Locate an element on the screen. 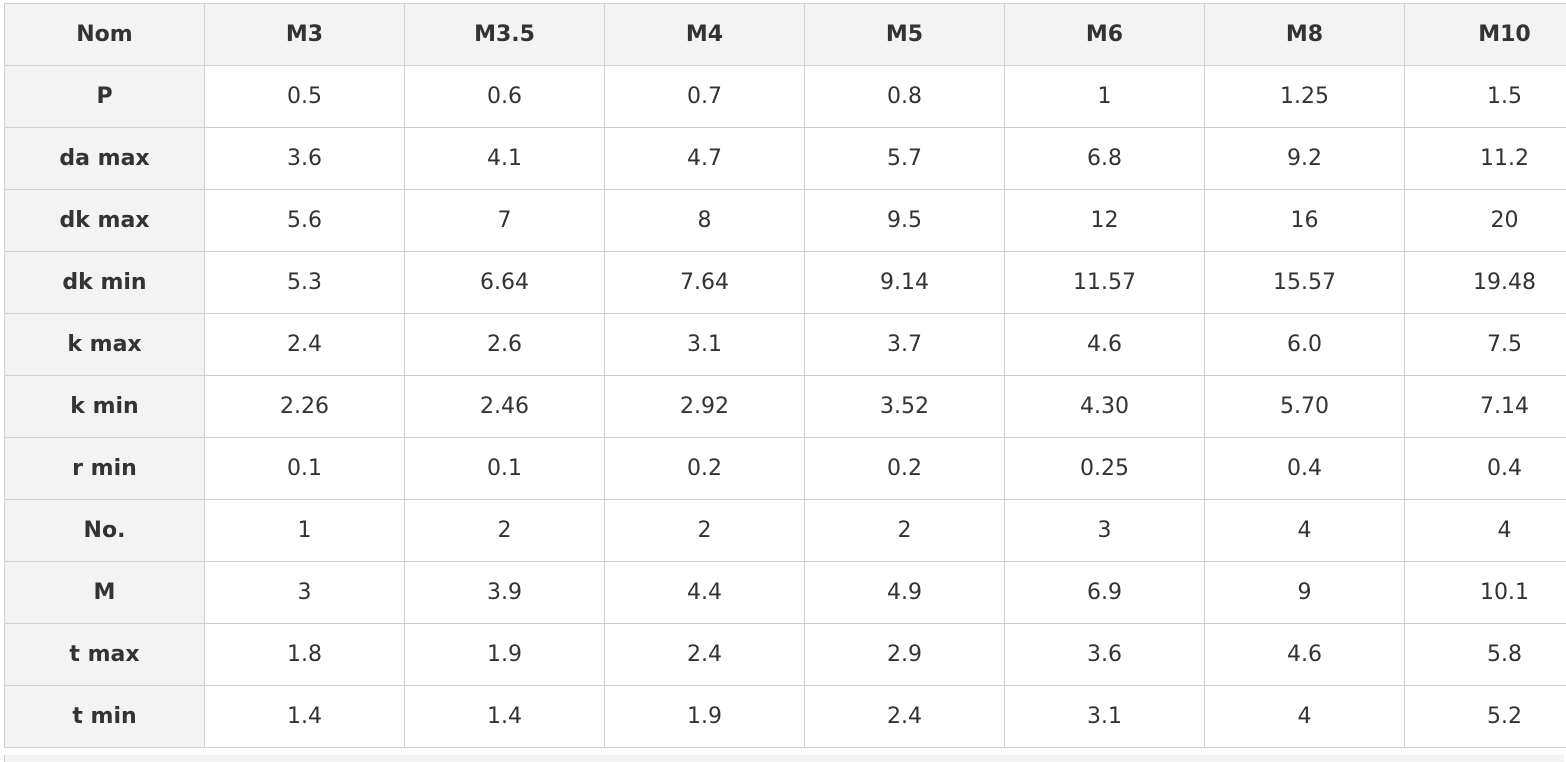 Image resolution: width=1566 pixels, height=762 pixels. value-cell: 7.64 is located at coordinates (704, 282).